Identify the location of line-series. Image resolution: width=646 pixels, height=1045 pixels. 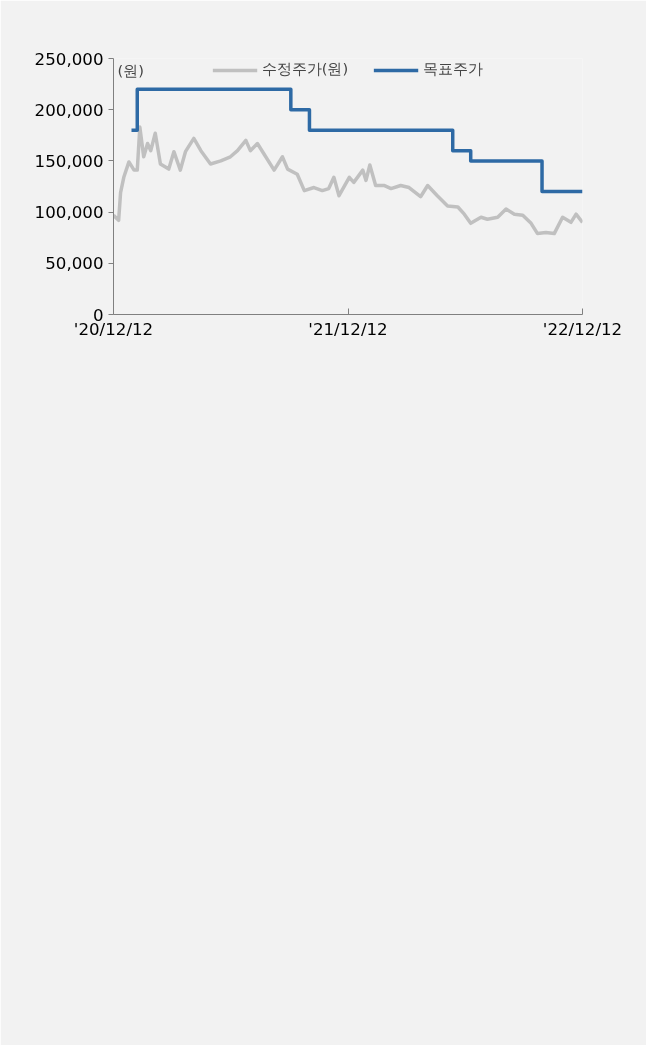
(348, 180).